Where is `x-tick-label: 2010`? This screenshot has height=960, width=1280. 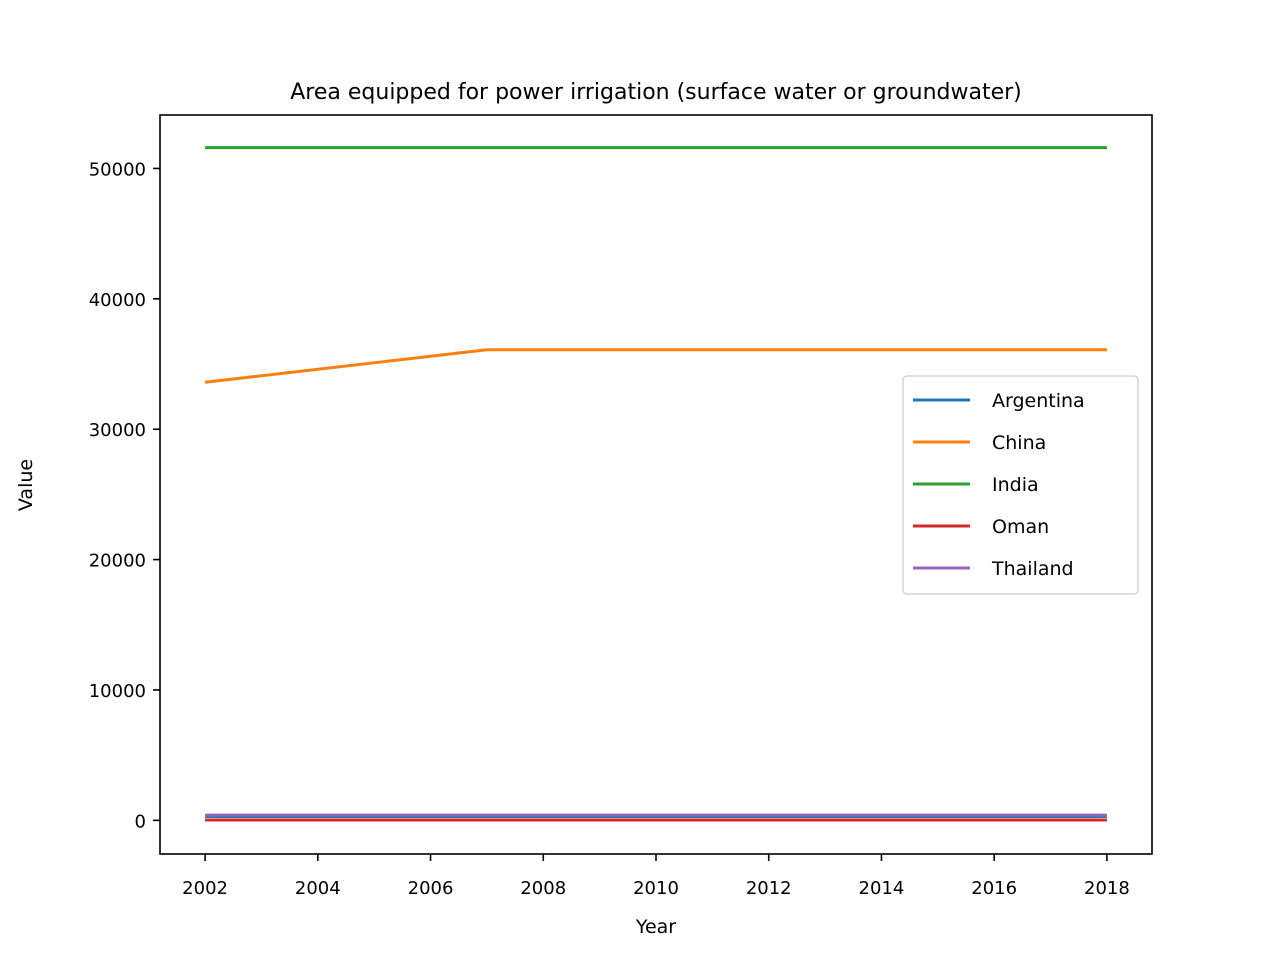 x-tick-label: 2010 is located at coordinates (656, 888).